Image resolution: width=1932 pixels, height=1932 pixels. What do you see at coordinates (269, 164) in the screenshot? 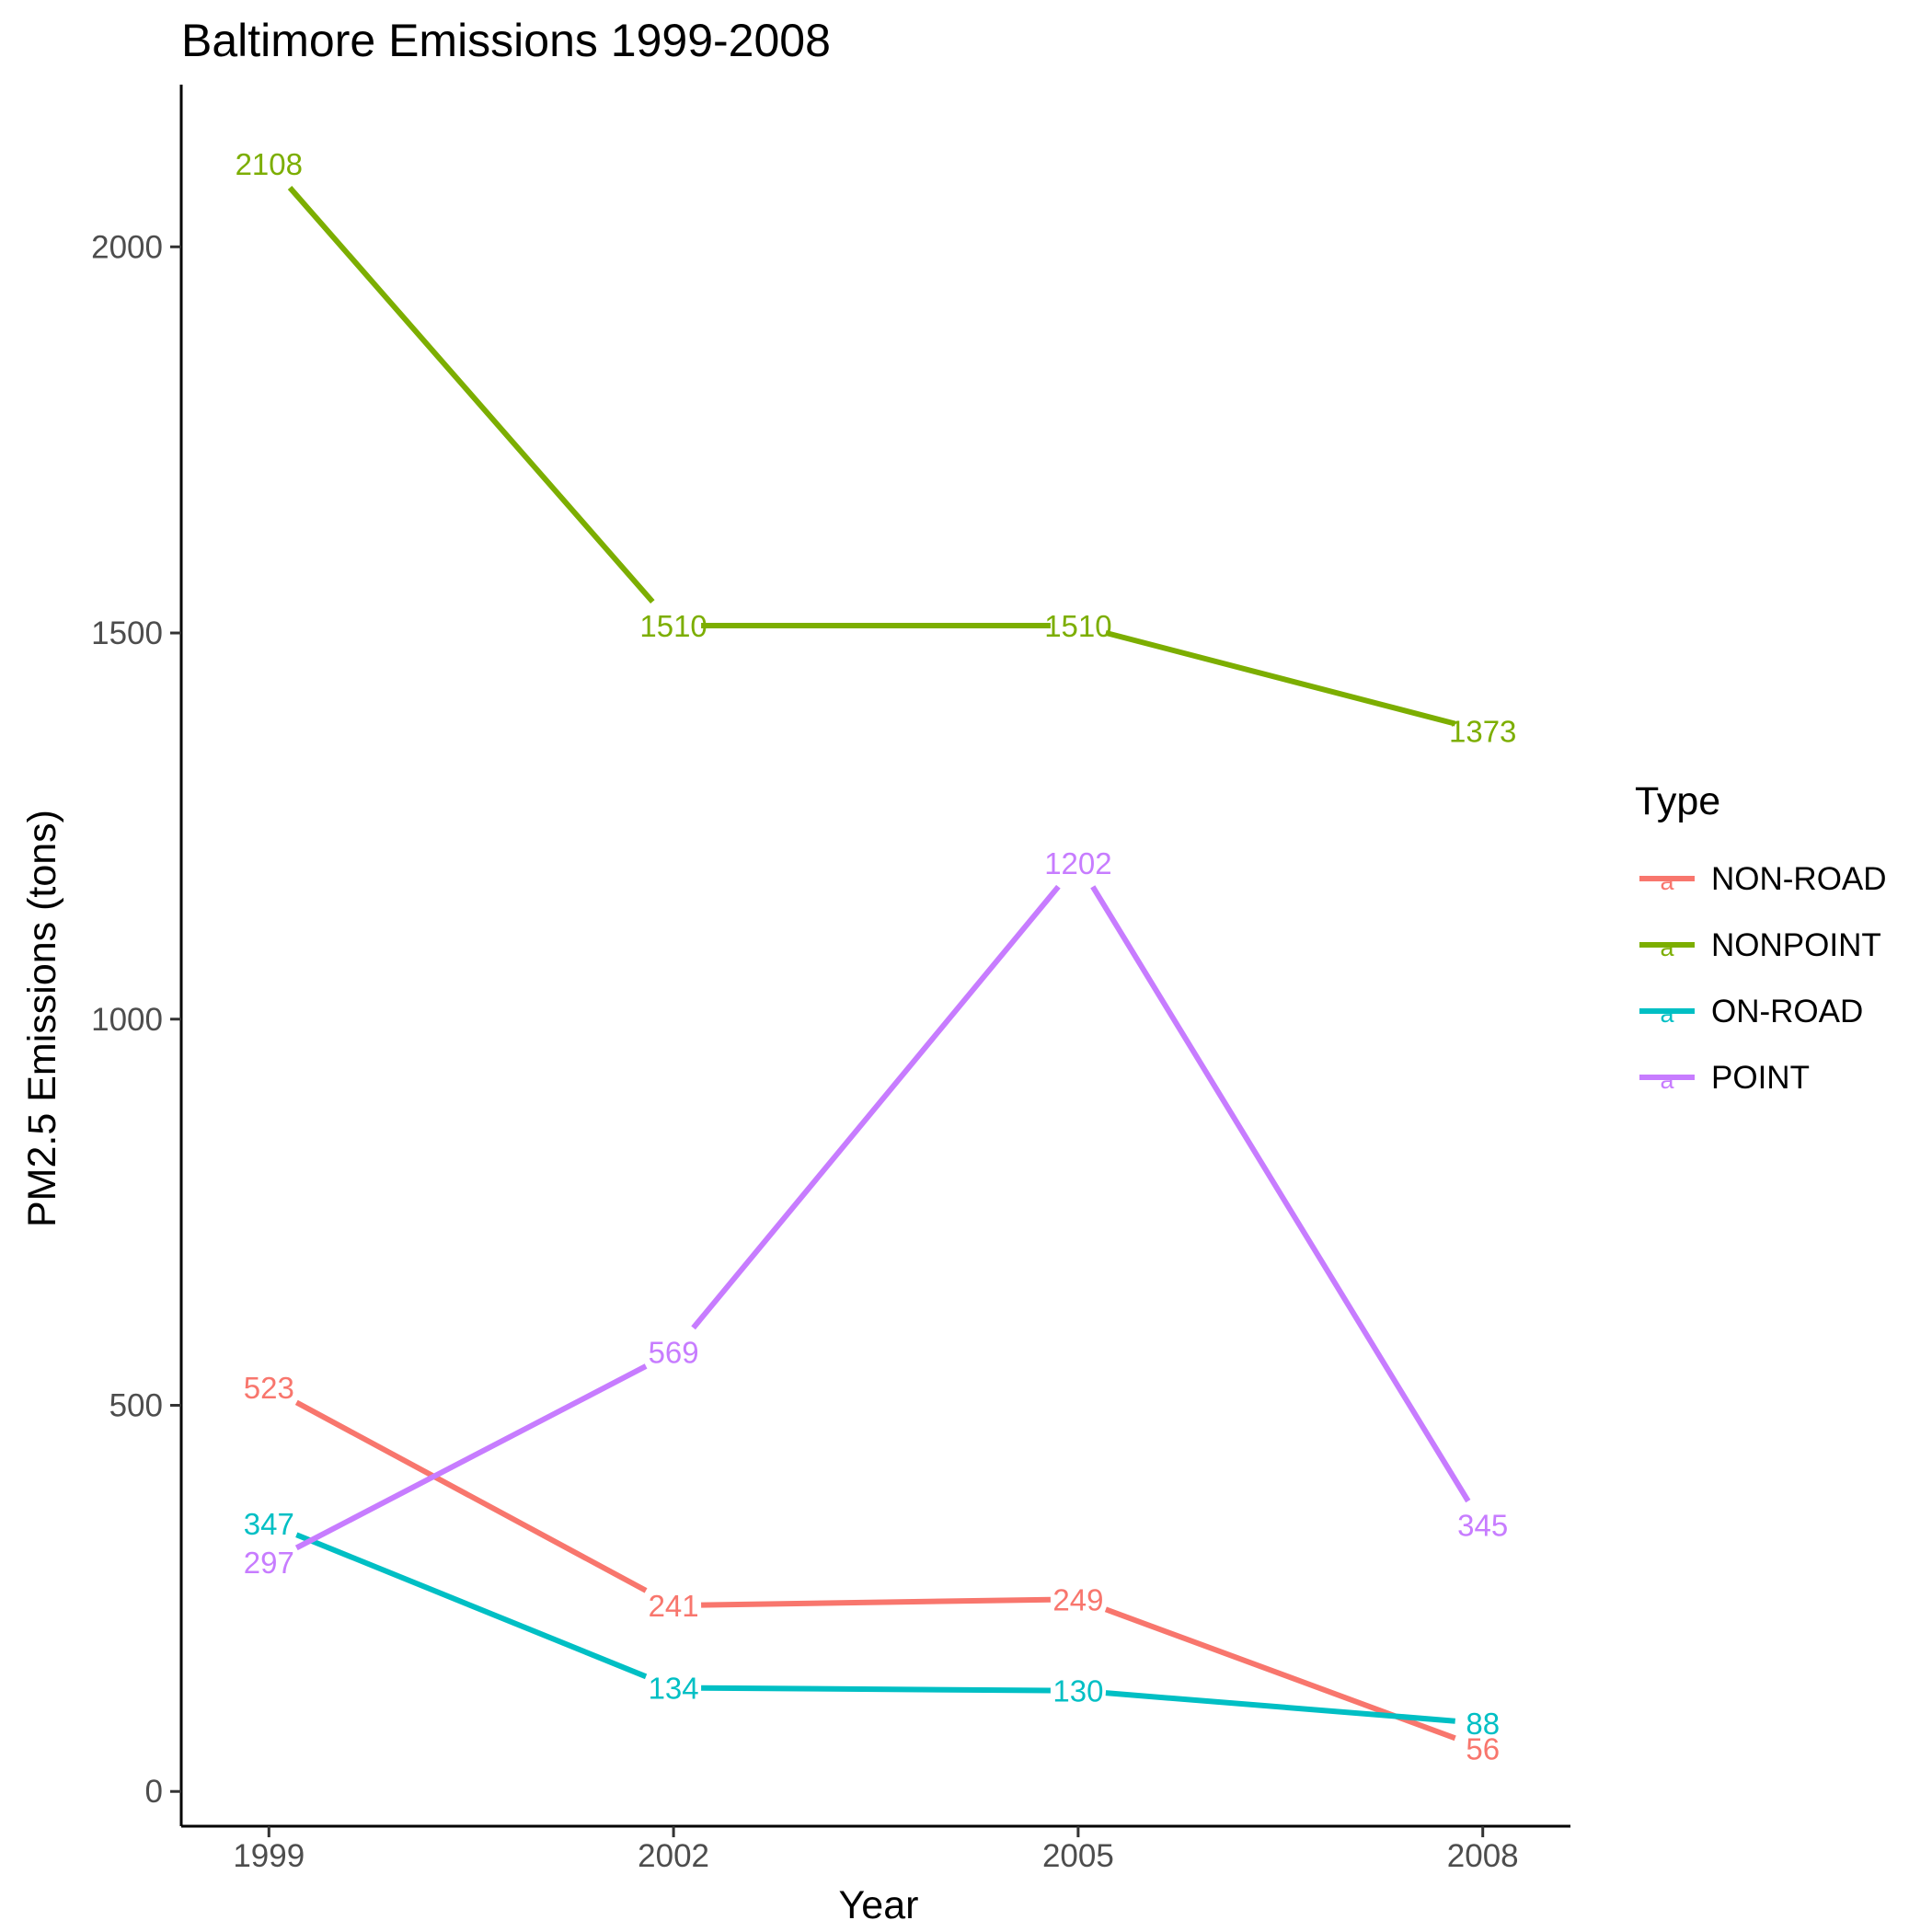
I see `data-label: 2108` at bounding box center [269, 164].